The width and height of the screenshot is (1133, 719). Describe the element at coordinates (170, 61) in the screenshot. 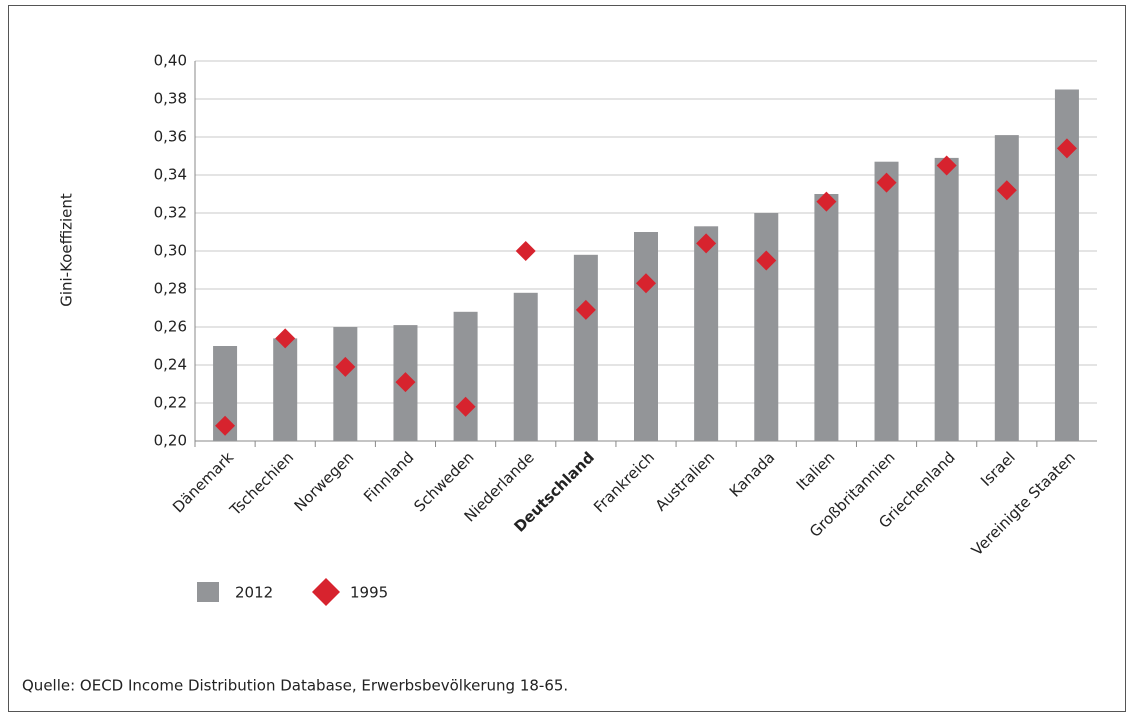

I see `y-tick-label: 0,40` at that location.